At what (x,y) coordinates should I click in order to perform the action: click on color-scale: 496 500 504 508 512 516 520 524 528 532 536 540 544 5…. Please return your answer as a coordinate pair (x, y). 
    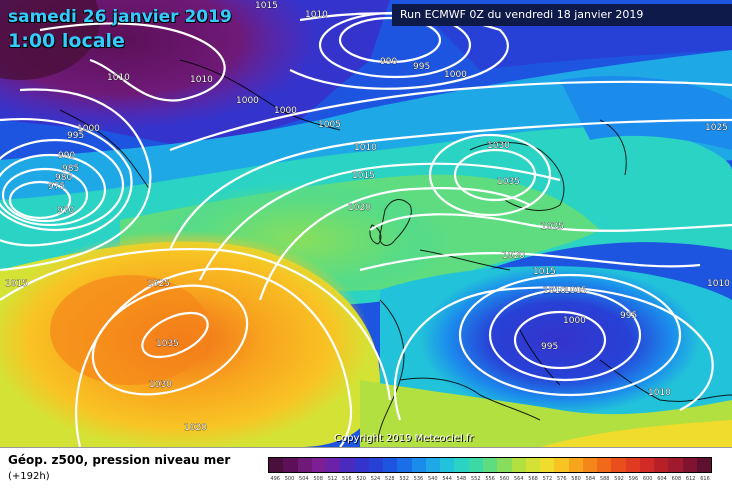
    Looking at the image, I should click on (490, 471).